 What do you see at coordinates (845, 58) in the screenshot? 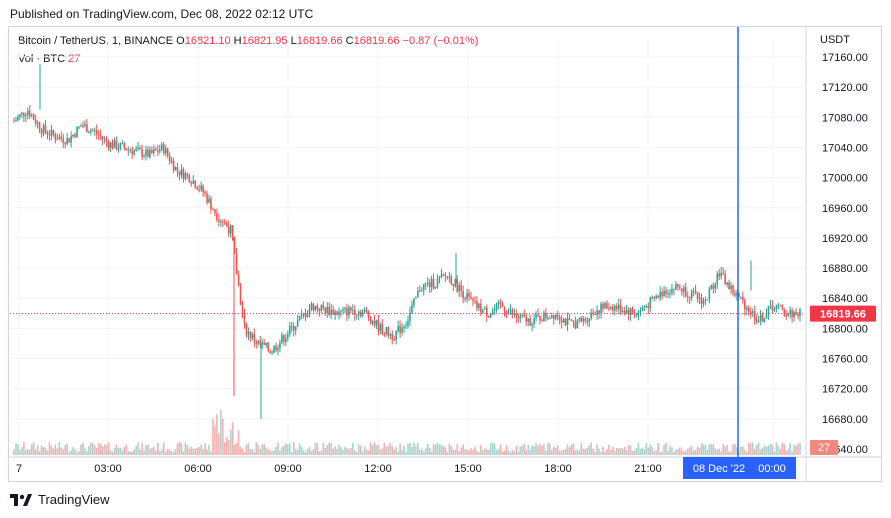
I see `y-tick-label: 17160.00` at bounding box center [845, 58].